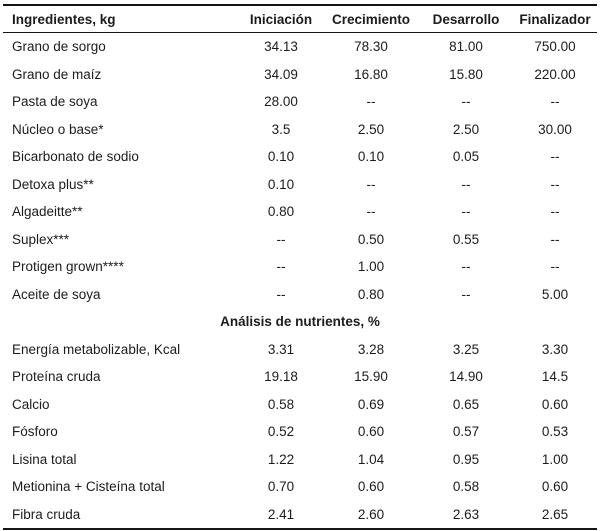 This screenshot has width=600, height=531. I want to click on row-label: Grano de maíz, so click(57, 74).